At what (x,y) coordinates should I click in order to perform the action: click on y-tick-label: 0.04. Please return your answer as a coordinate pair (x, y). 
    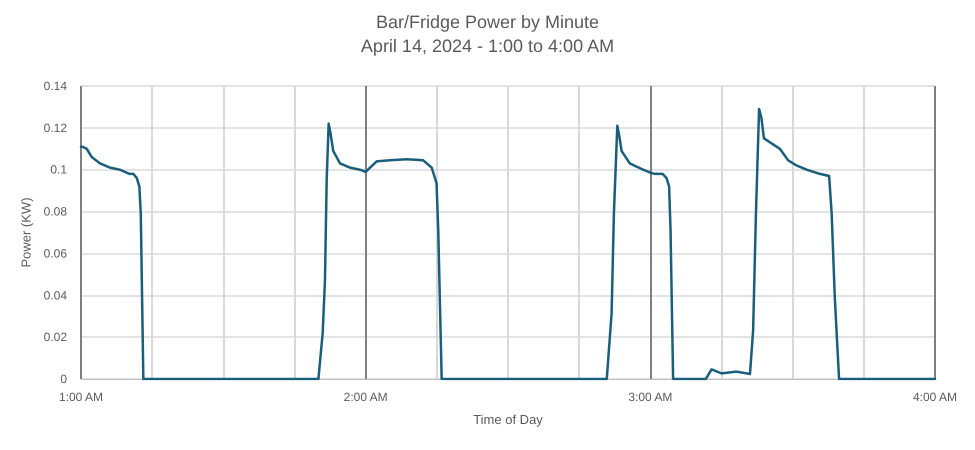
    Looking at the image, I should click on (56, 295).